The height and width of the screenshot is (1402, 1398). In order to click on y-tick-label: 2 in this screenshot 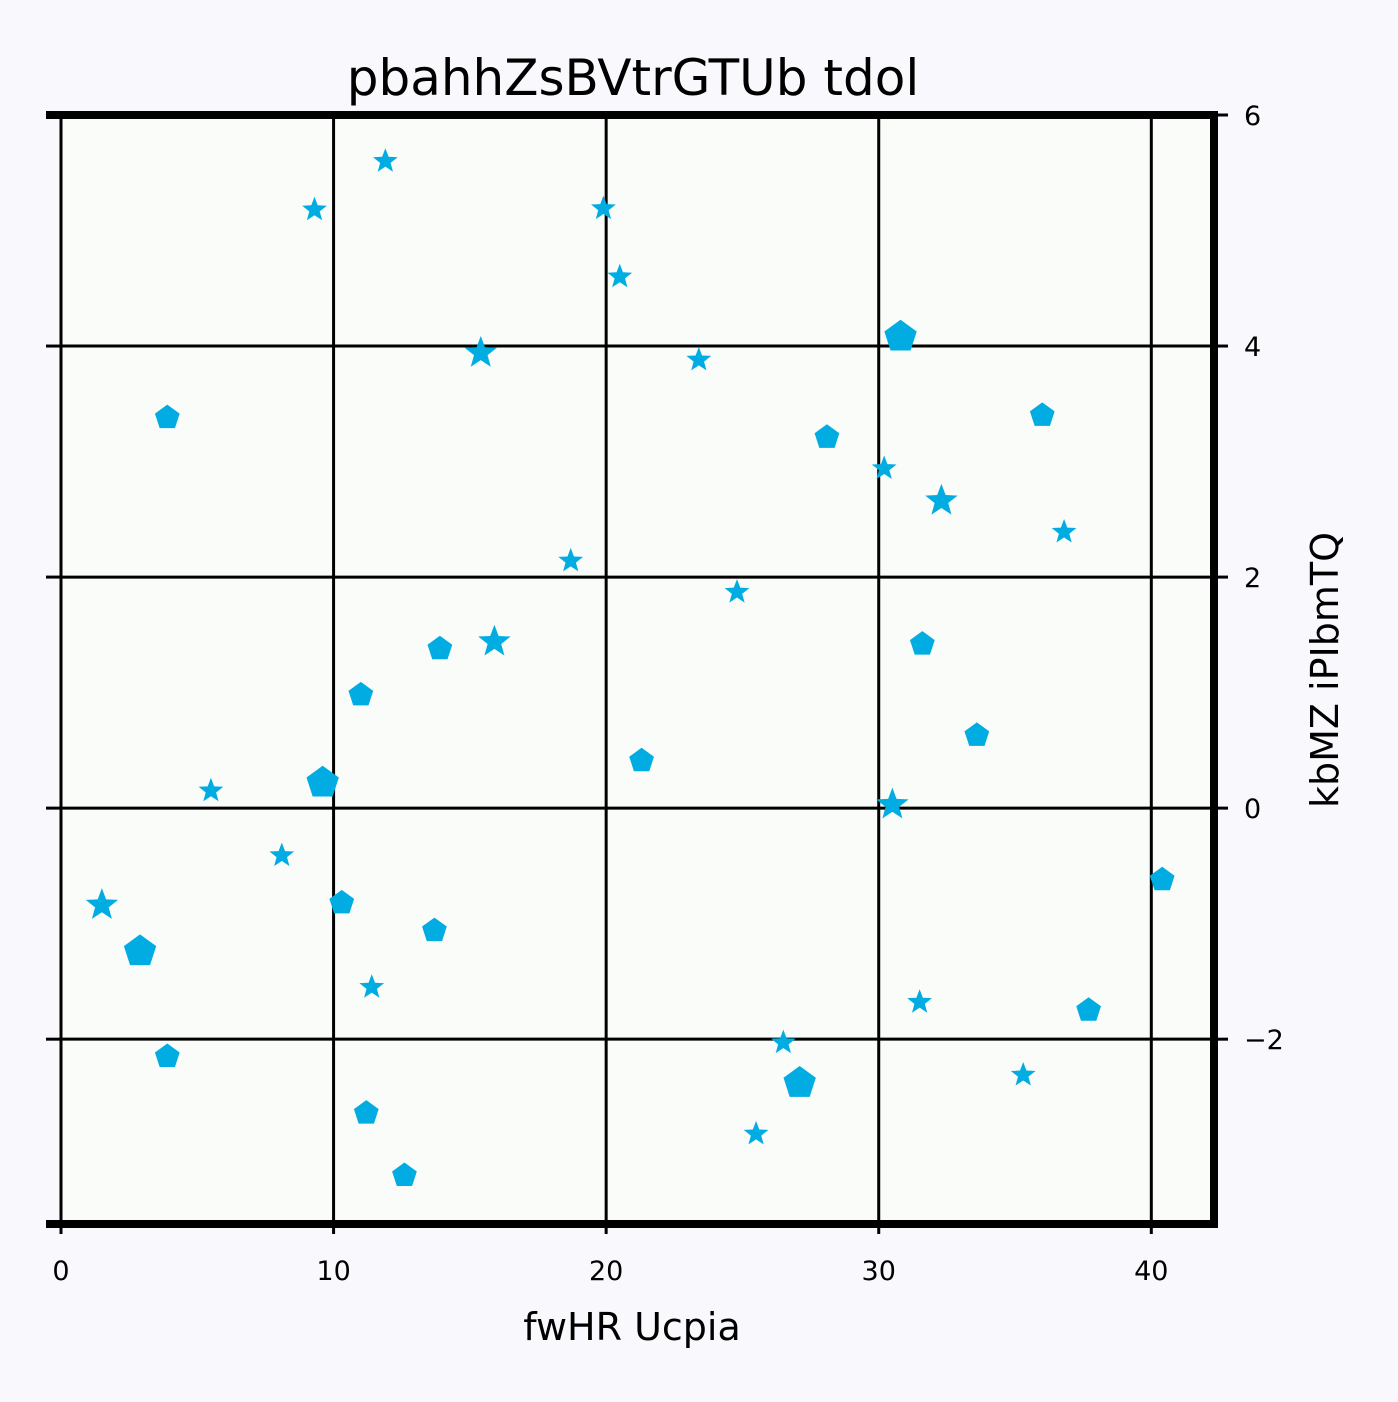, I will do `click(1252, 578)`.